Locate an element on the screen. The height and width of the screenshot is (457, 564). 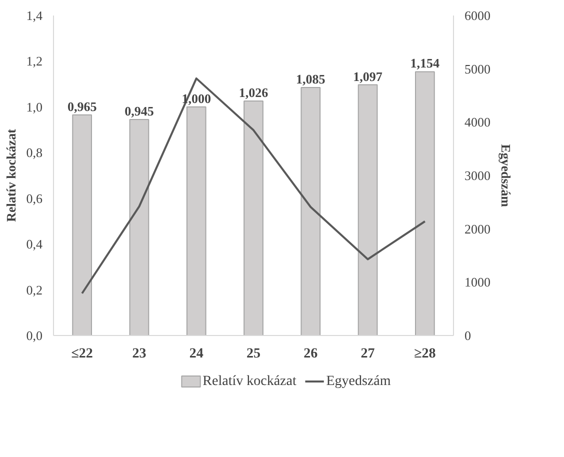
y2-tick-label: 5000 is located at coordinates (477, 68).